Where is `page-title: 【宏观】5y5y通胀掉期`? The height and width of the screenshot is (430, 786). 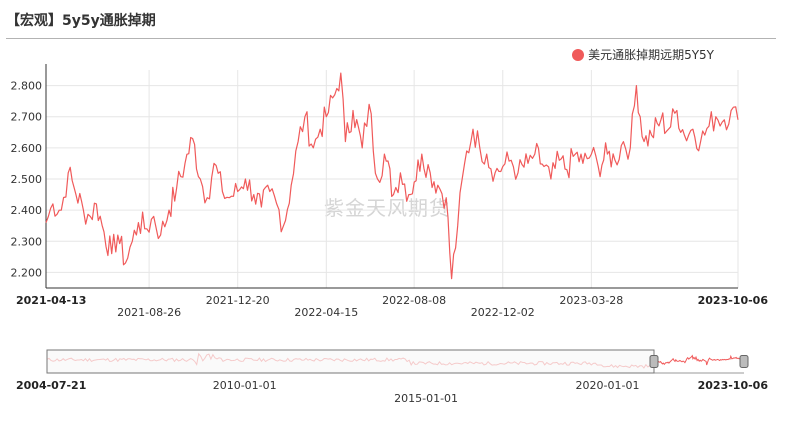
page-title: 【宏观】5y5y通胀掉期 is located at coordinates (81, 21).